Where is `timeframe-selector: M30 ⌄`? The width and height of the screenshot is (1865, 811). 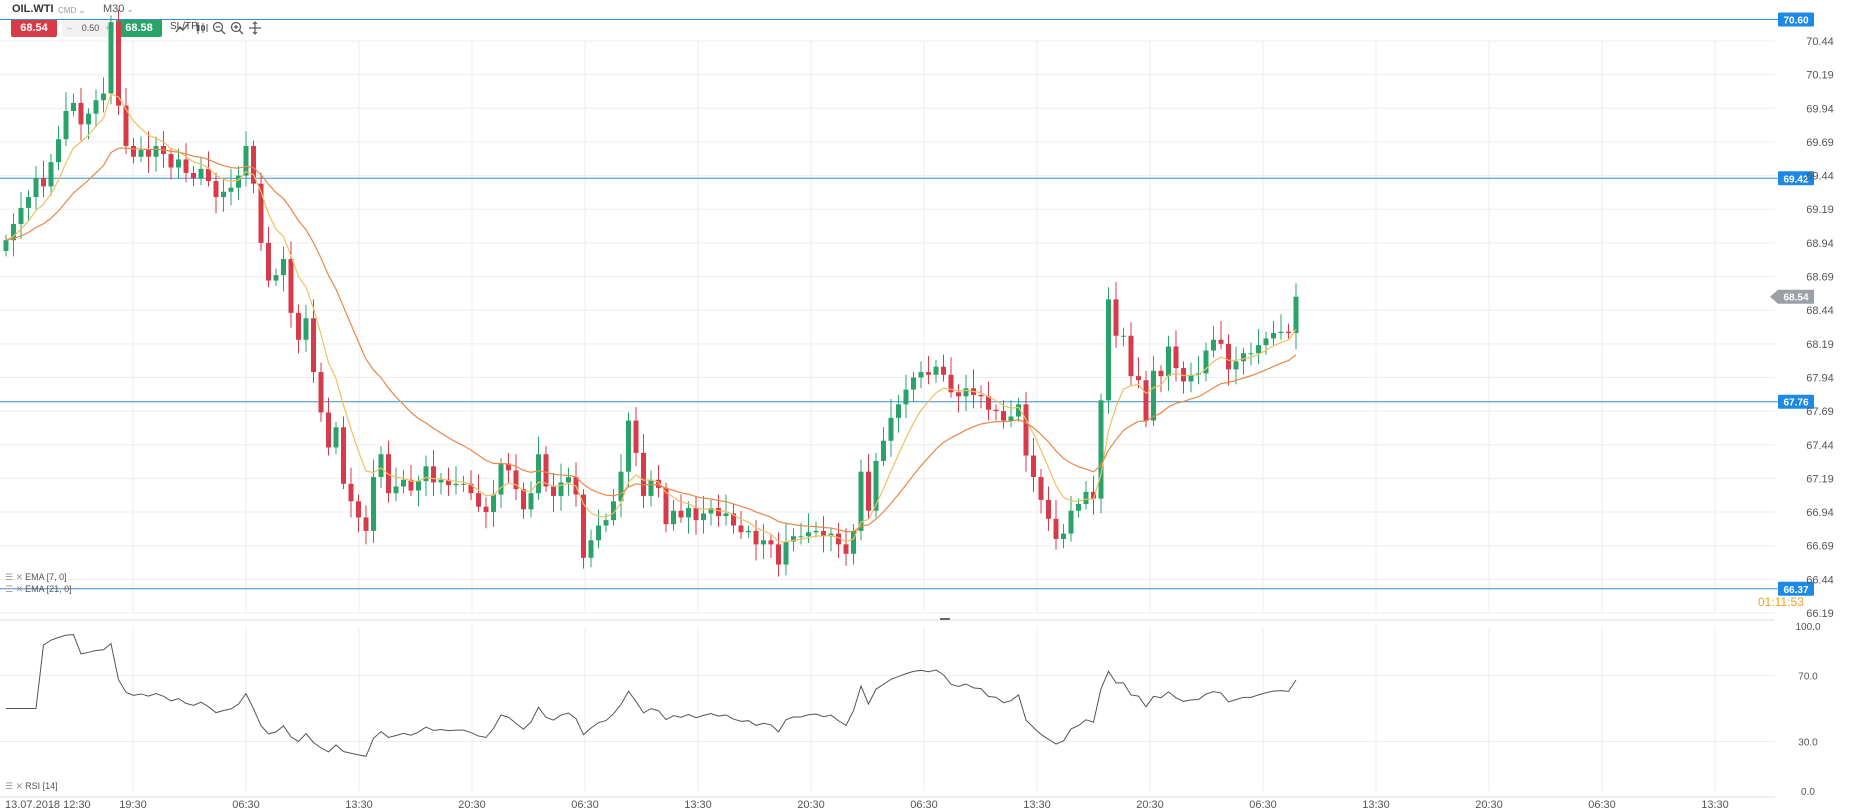 timeframe-selector: M30 ⌄ is located at coordinates (118, 9).